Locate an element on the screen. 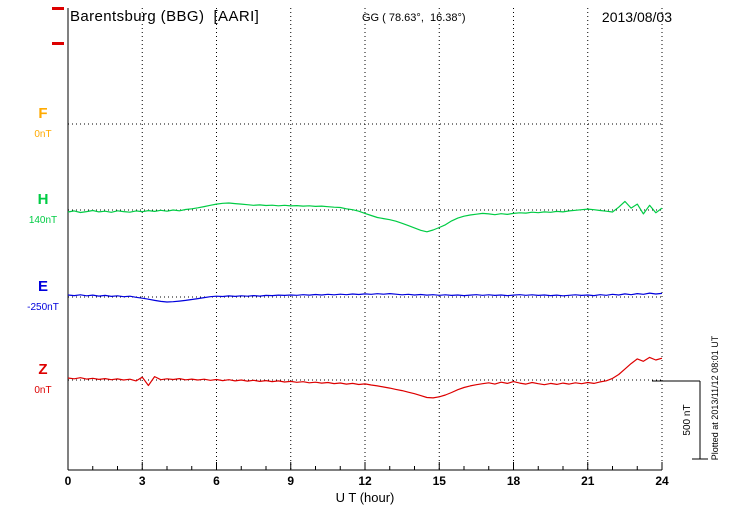 Image resolution: width=730 pixels, height=520 pixels. x-tick-label-3: 3 is located at coordinates (142, 481).